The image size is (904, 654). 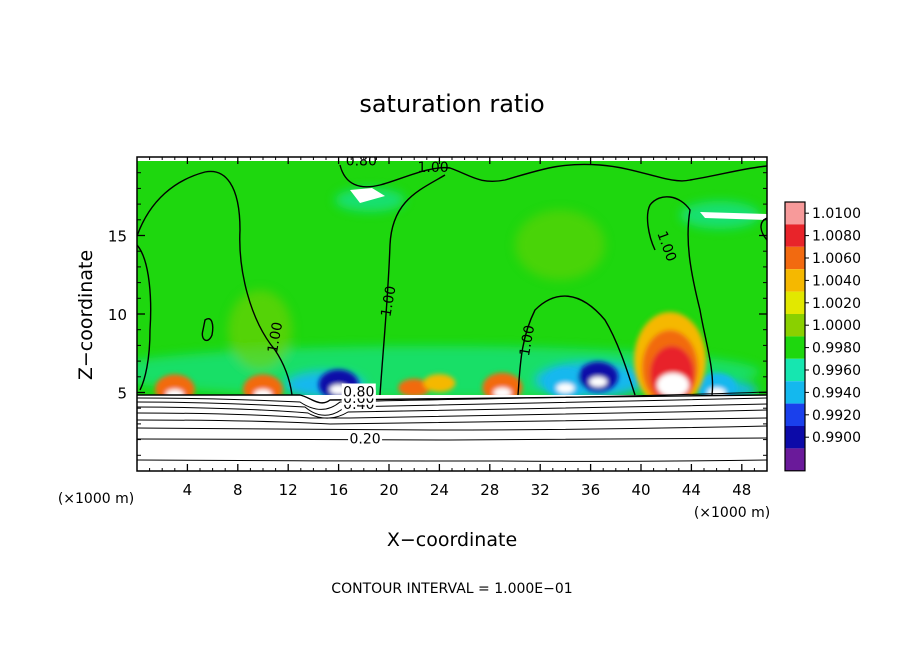 What do you see at coordinates (836, 349) in the screenshot?
I see `colorbar-level-label: 0.9980` at bounding box center [836, 349].